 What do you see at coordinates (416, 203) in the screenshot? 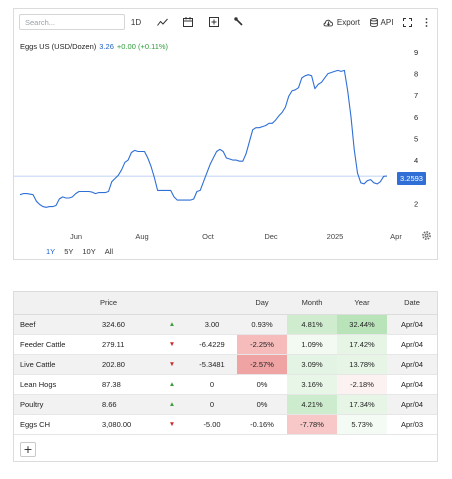
I see `y-tick-label: 2` at bounding box center [416, 203].